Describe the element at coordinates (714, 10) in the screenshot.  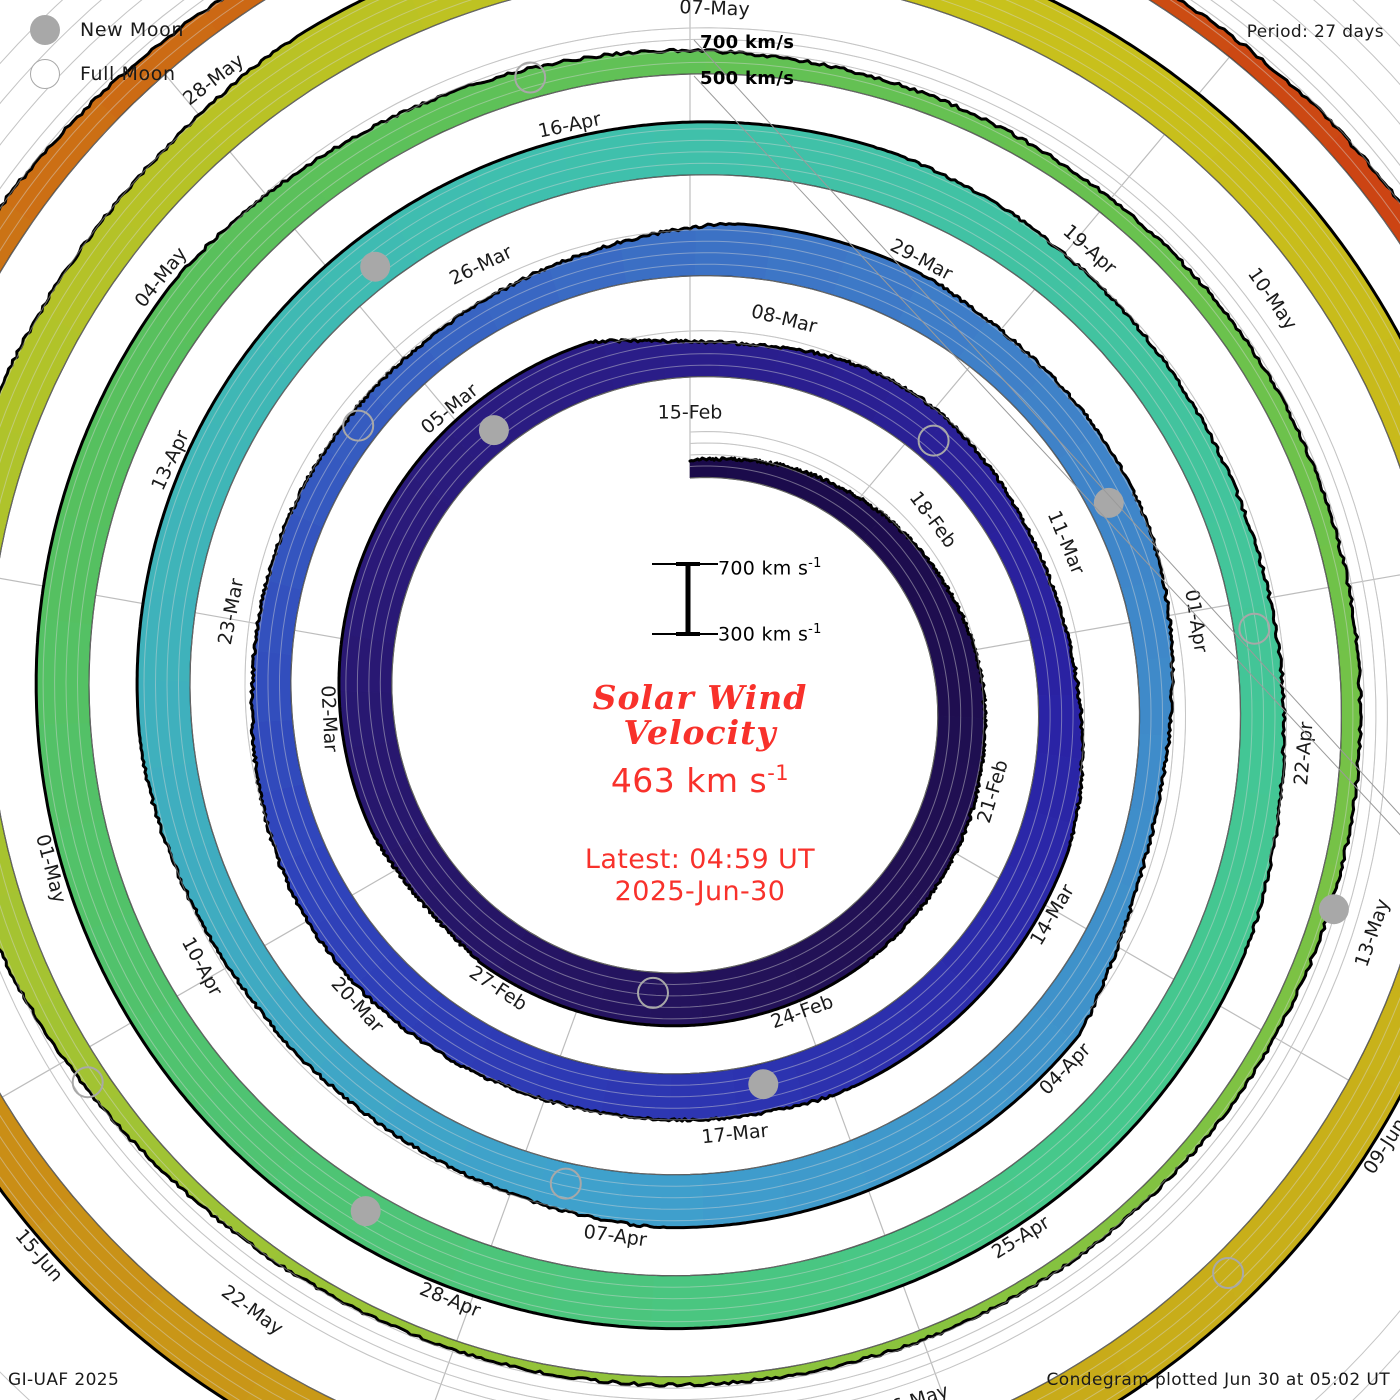
I see `spiral-date-label: 07-May` at that location.